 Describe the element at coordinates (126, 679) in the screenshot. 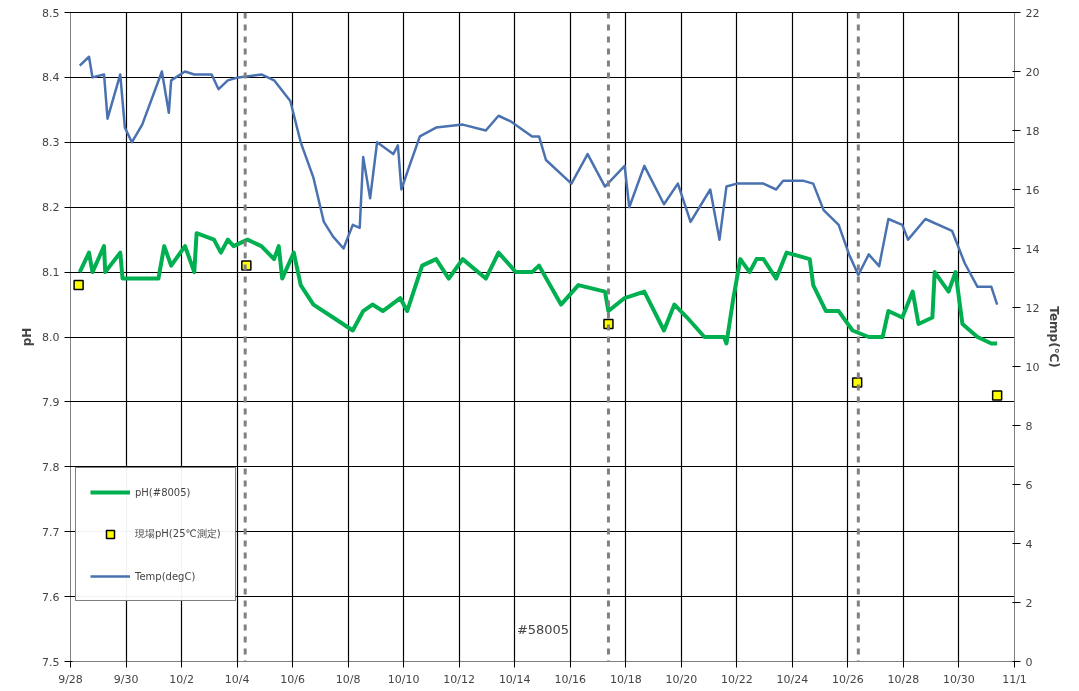

I see `x-tick-label: 9/30` at that location.